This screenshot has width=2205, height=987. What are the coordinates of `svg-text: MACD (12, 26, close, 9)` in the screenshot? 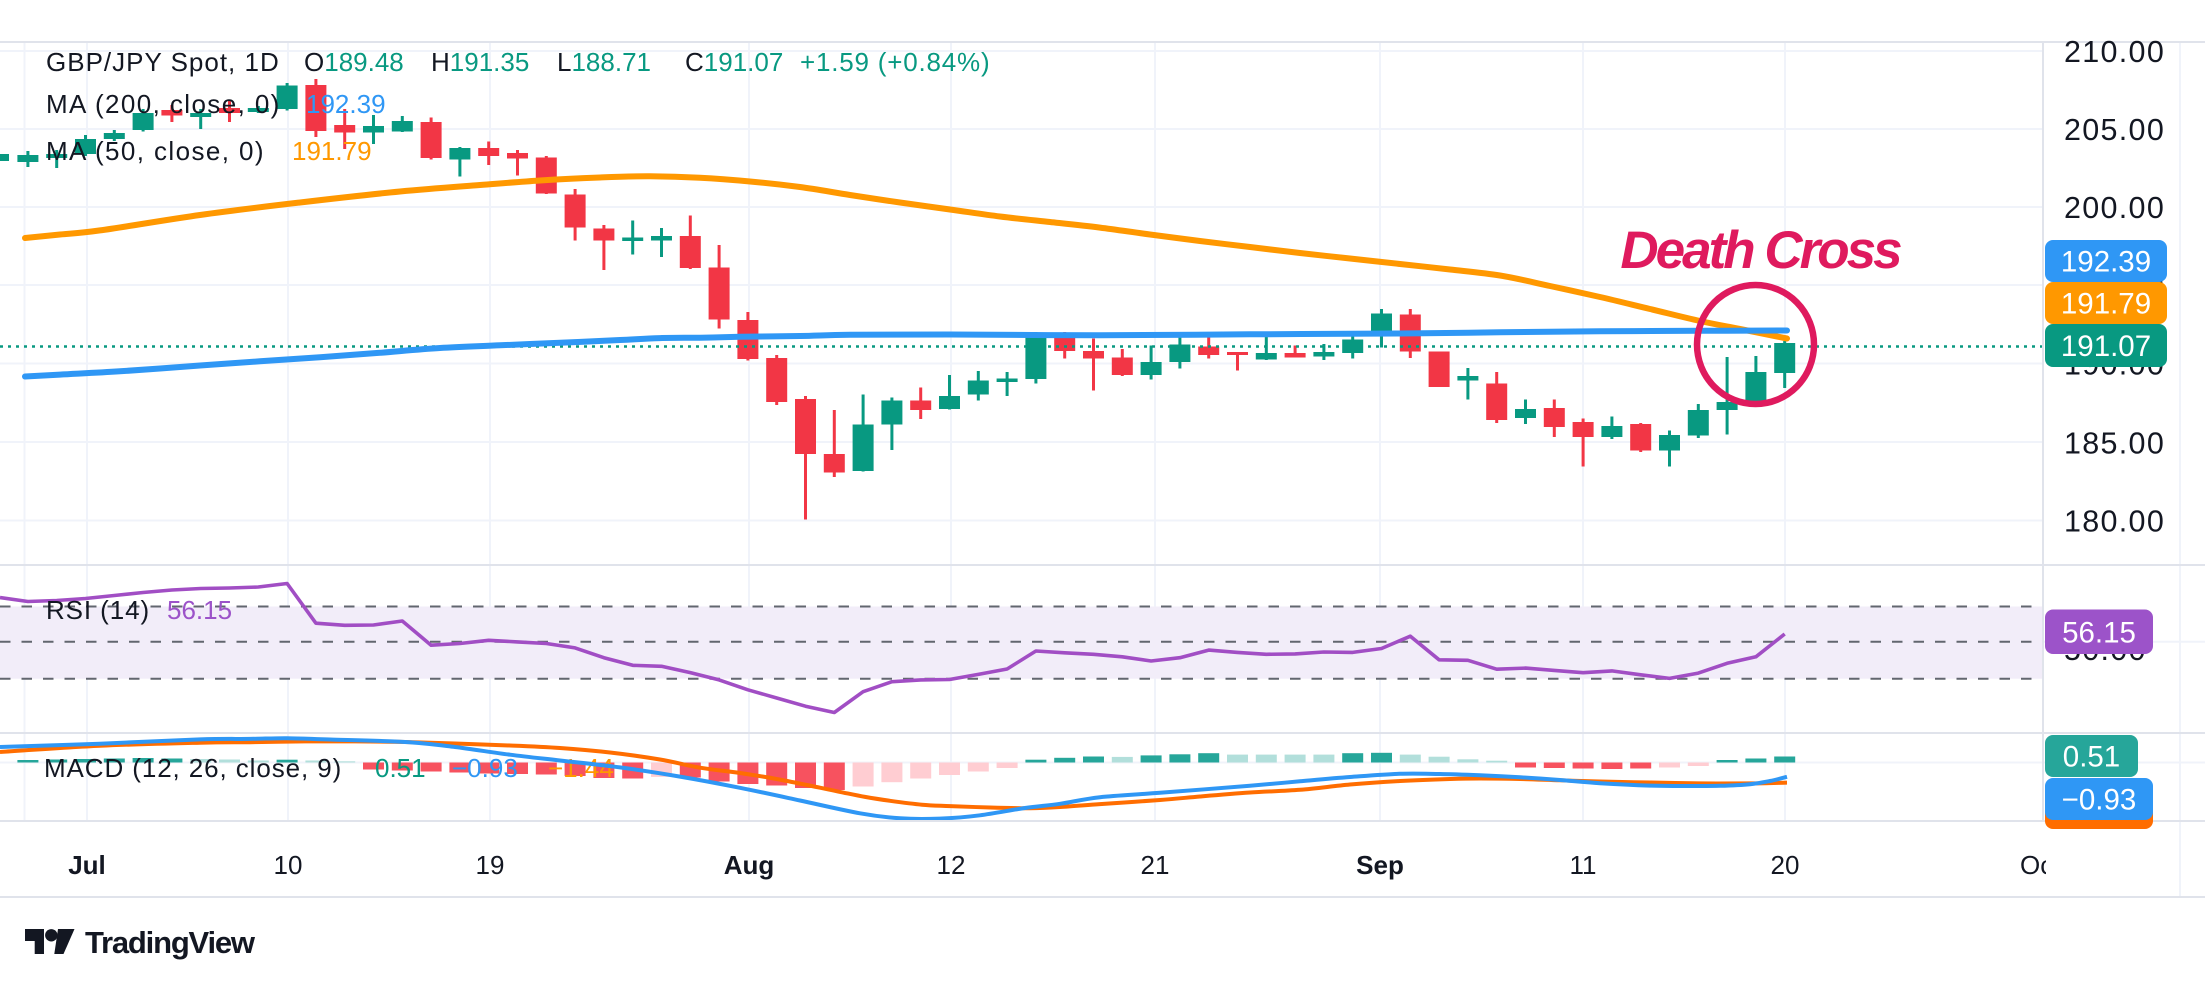 It's located at (193, 768).